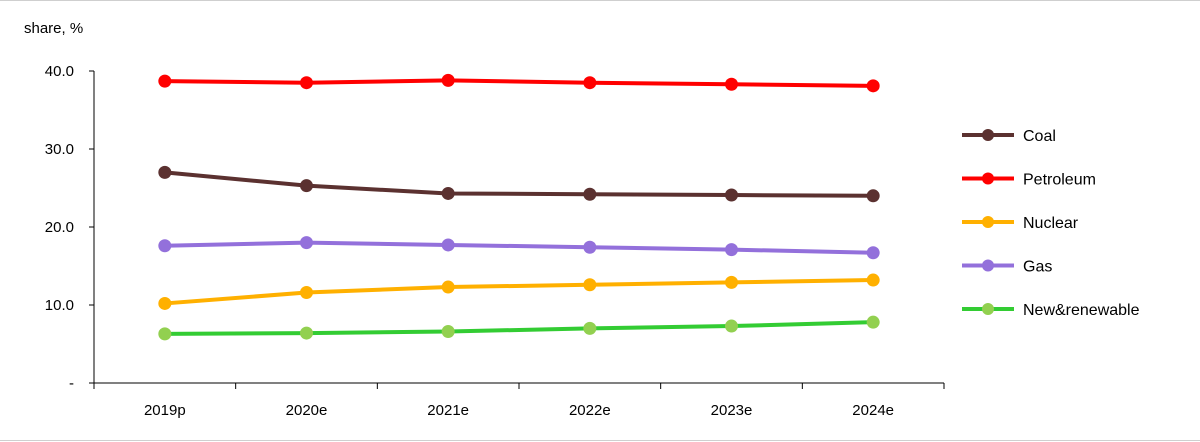  Describe the element at coordinates (59, 149) in the screenshot. I see `y-tick-label: 30.0` at that location.